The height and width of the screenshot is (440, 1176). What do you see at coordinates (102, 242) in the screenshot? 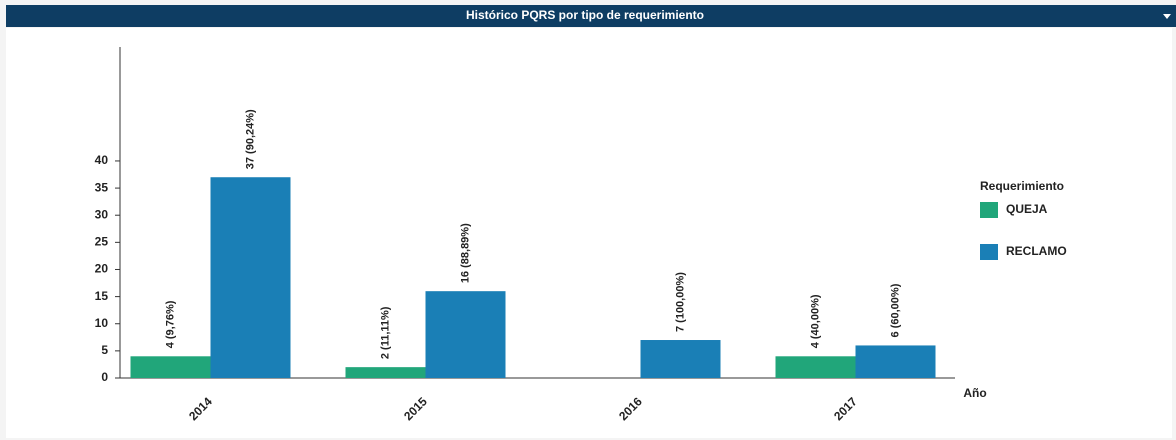
I see `y-tick-label: 25` at bounding box center [102, 242].